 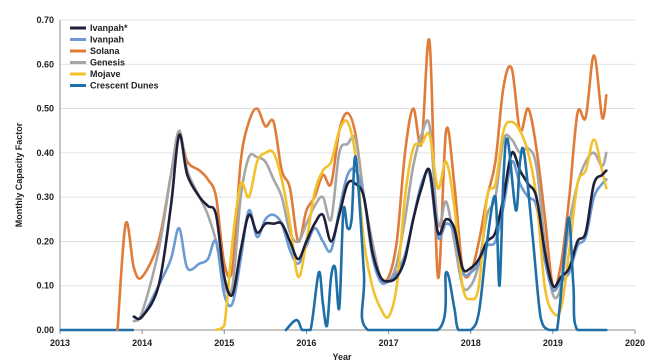 What do you see at coordinates (224, 343) in the screenshot?
I see `x-tick-label: 2015` at bounding box center [224, 343].